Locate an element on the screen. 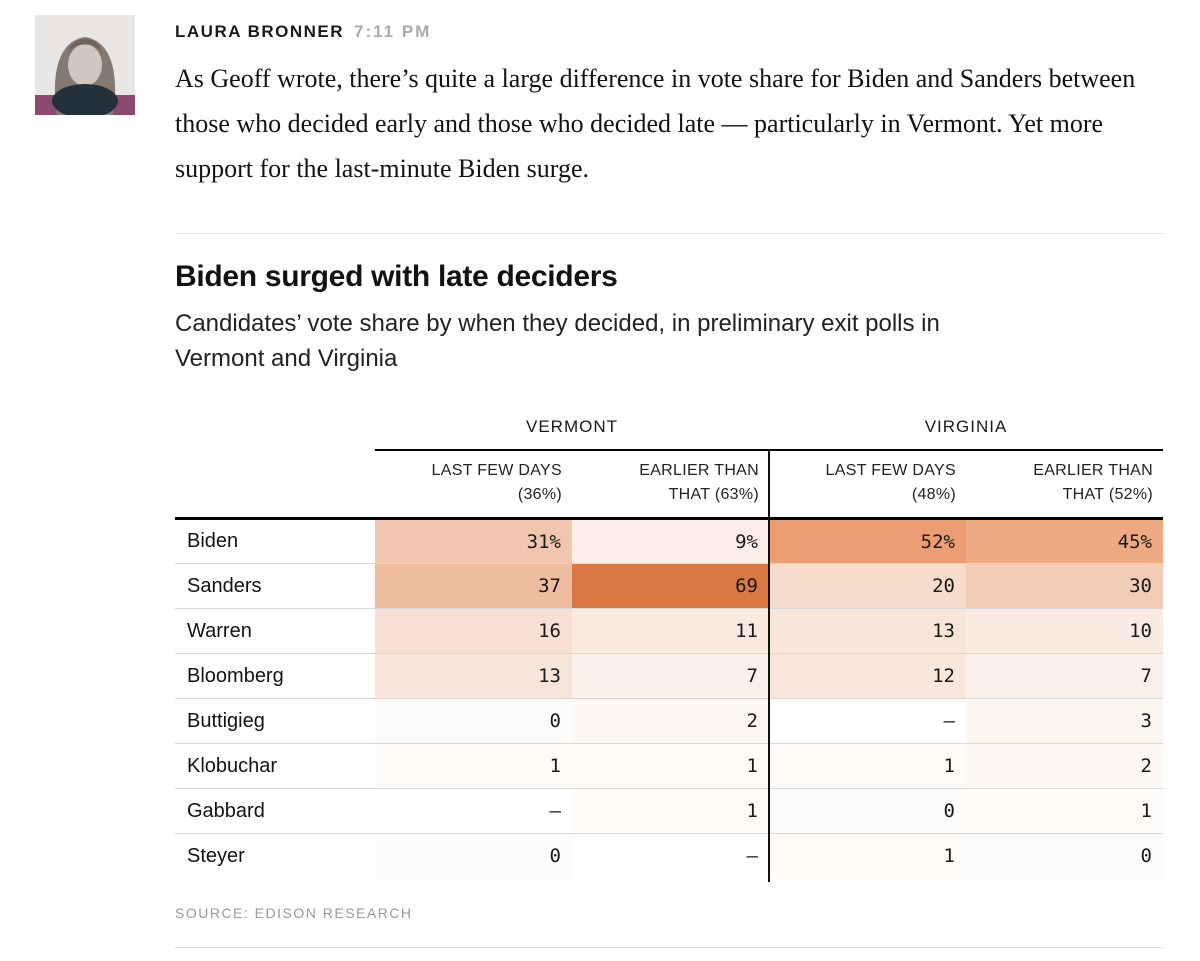 The width and height of the screenshot is (1200, 961). column-header-vt-early: EARLIER THAN THAT (63%) is located at coordinates (670, 484).